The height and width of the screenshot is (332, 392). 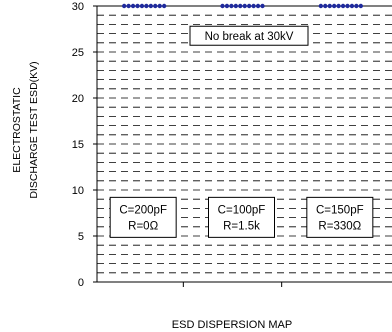 What do you see at coordinates (78, 53) in the screenshot?
I see `y-tick-label: 25` at bounding box center [78, 53].